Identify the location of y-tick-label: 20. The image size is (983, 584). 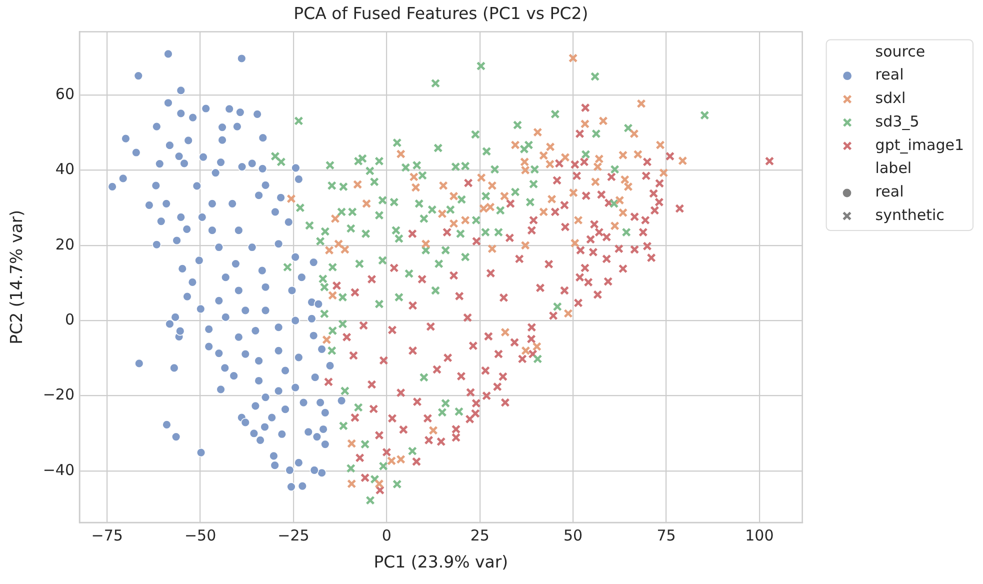
(64, 244).